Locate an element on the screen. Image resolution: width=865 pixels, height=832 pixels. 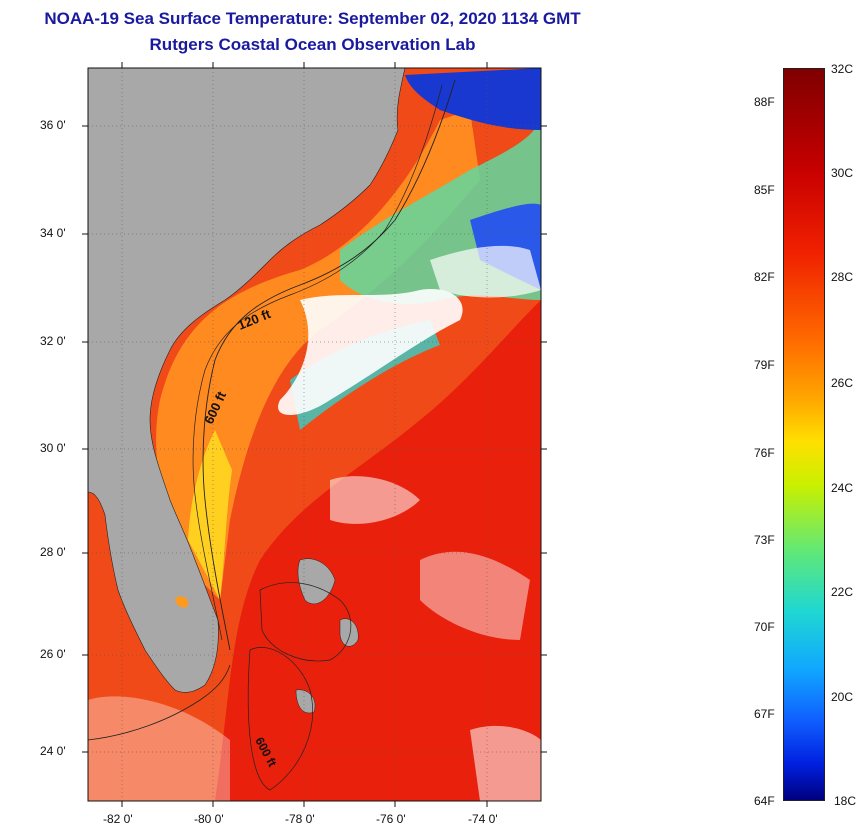
colorbar-c-label: 22C is located at coordinates (842, 592).